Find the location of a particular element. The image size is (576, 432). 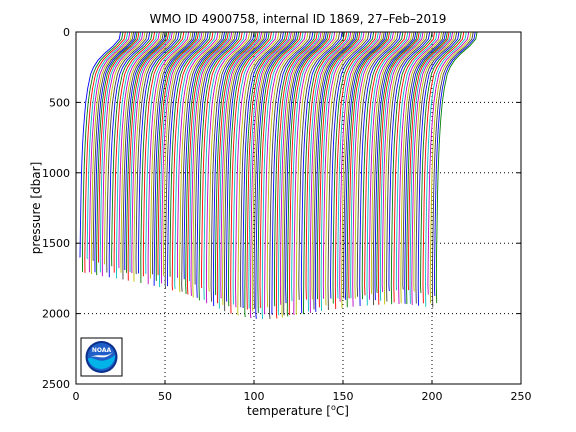

y-tick-label: 500 is located at coordinates (59, 102).